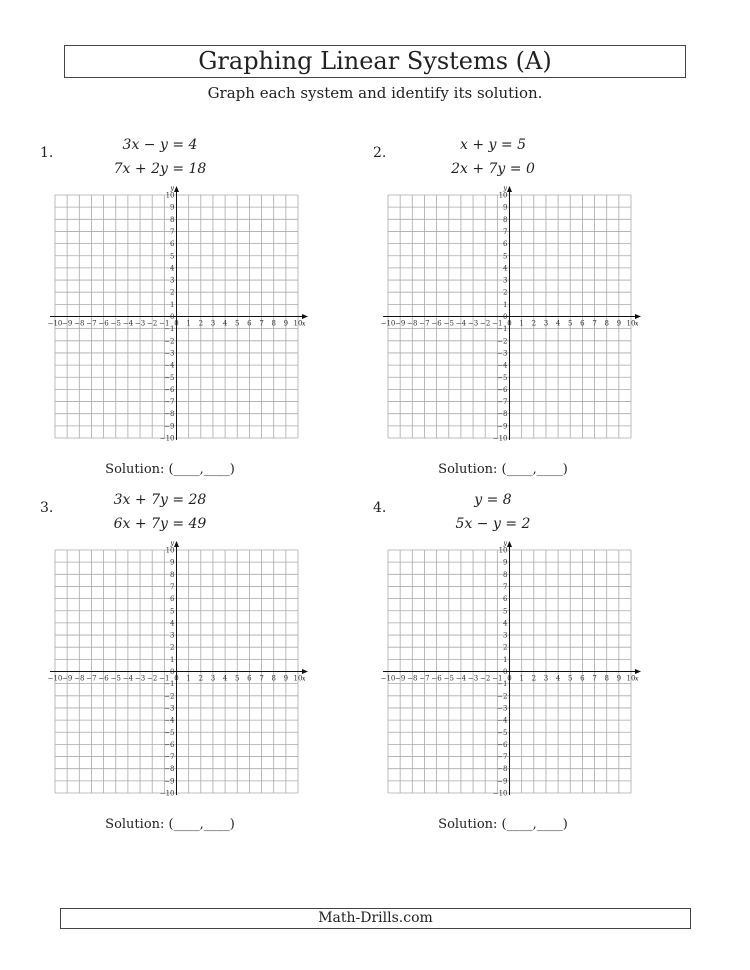  I want to click on y-tick-label: −2, so click(169, 341).